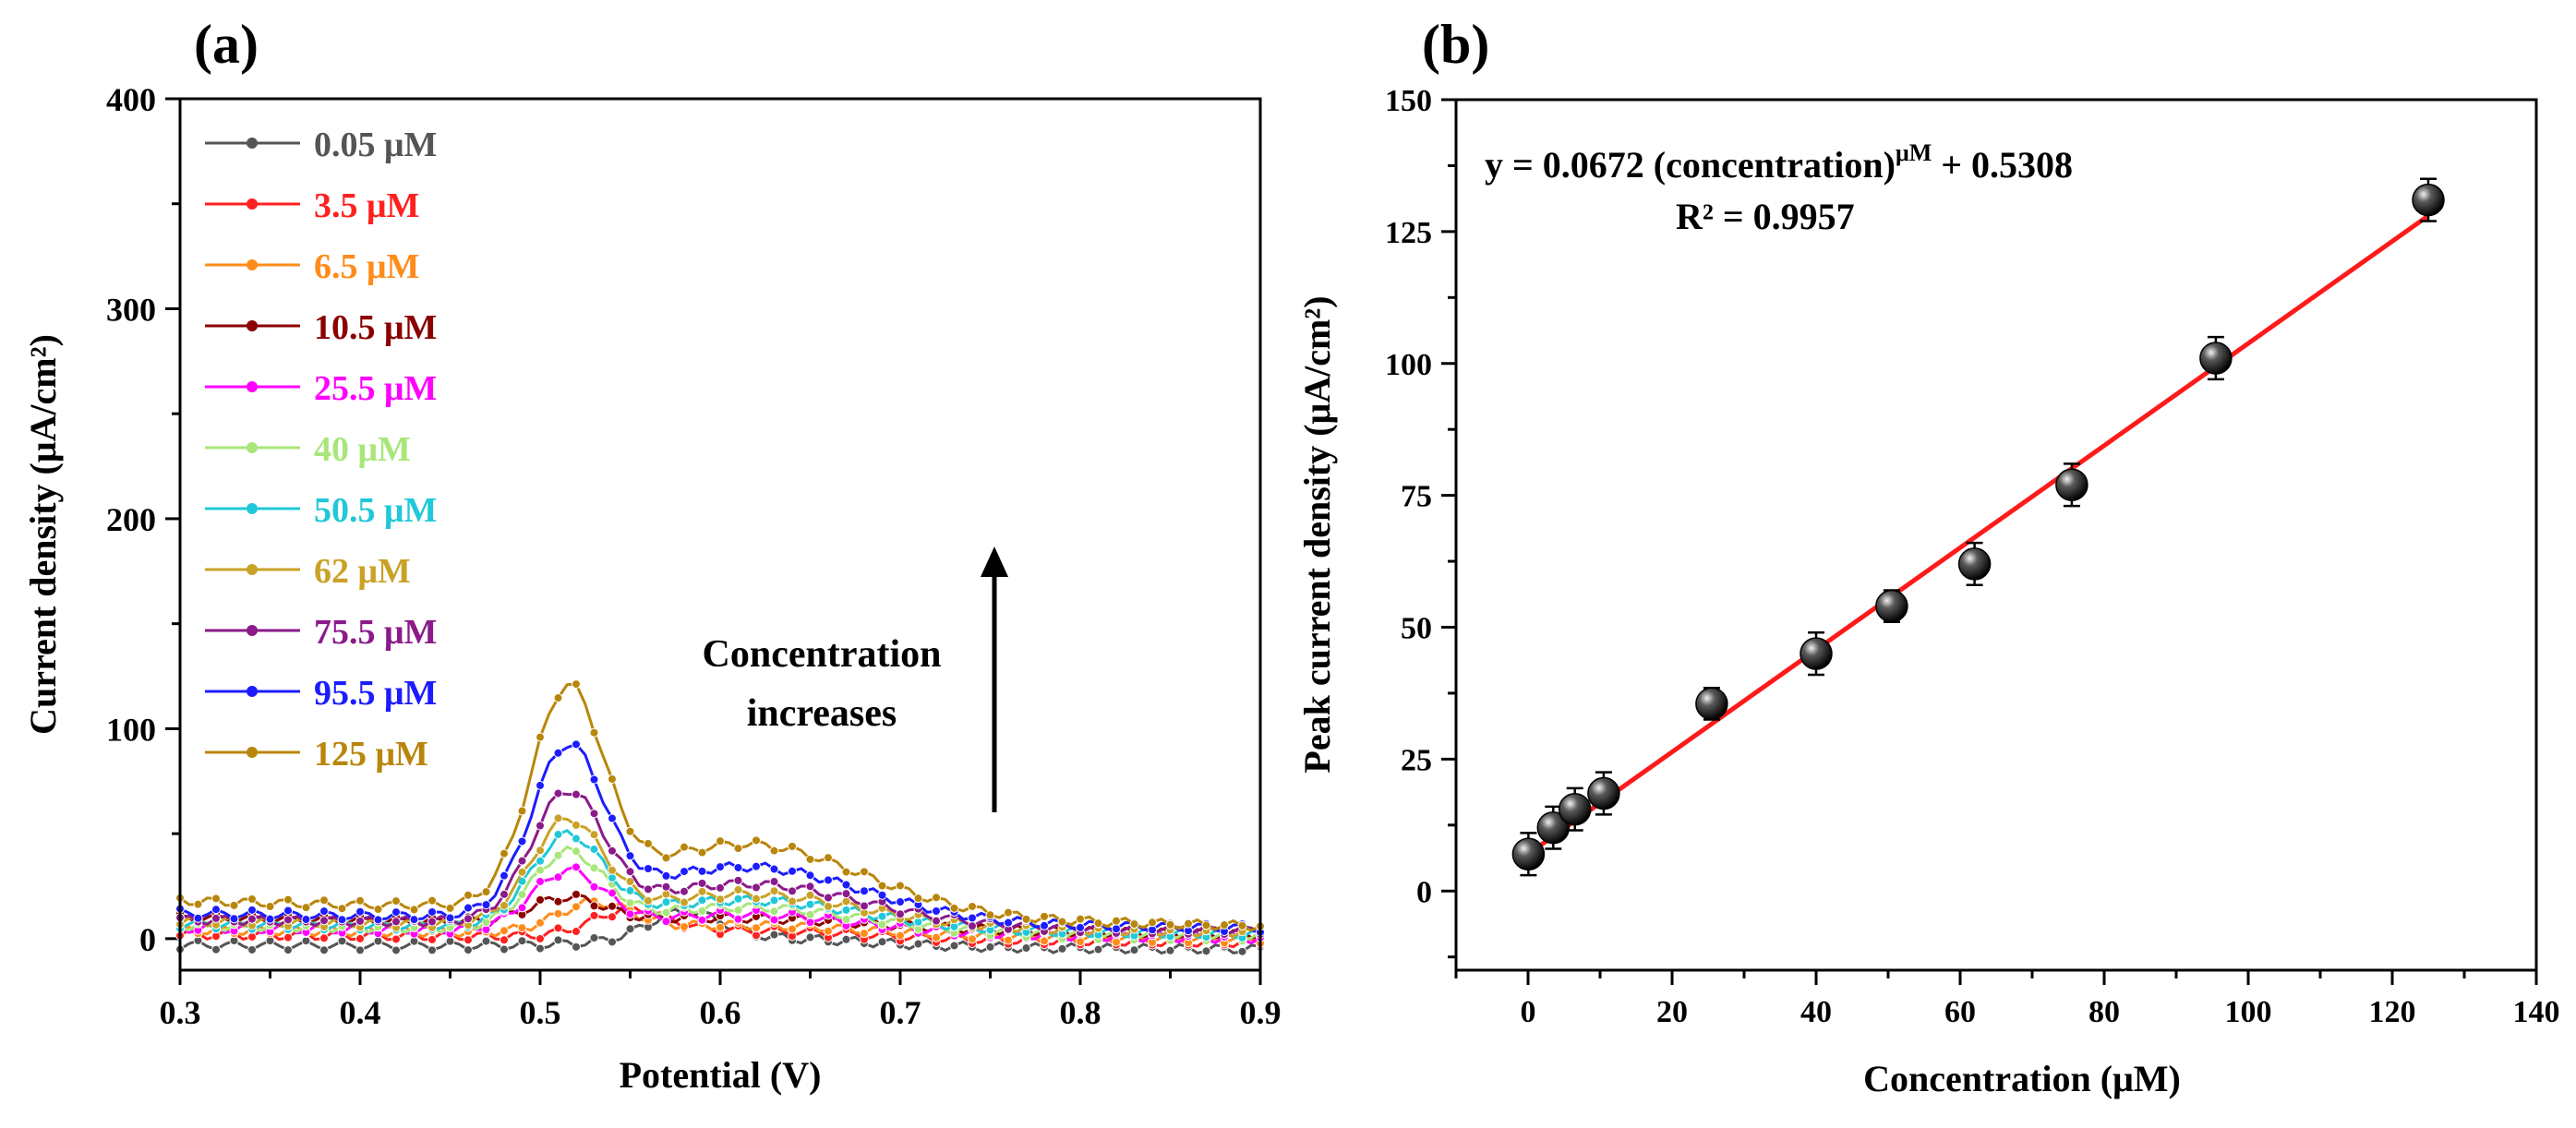 Image resolution: width=2576 pixels, height=1128 pixels. Describe the element at coordinates (1455, 44) in the screenshot. I see `panel-label-b: (b)` at that location.